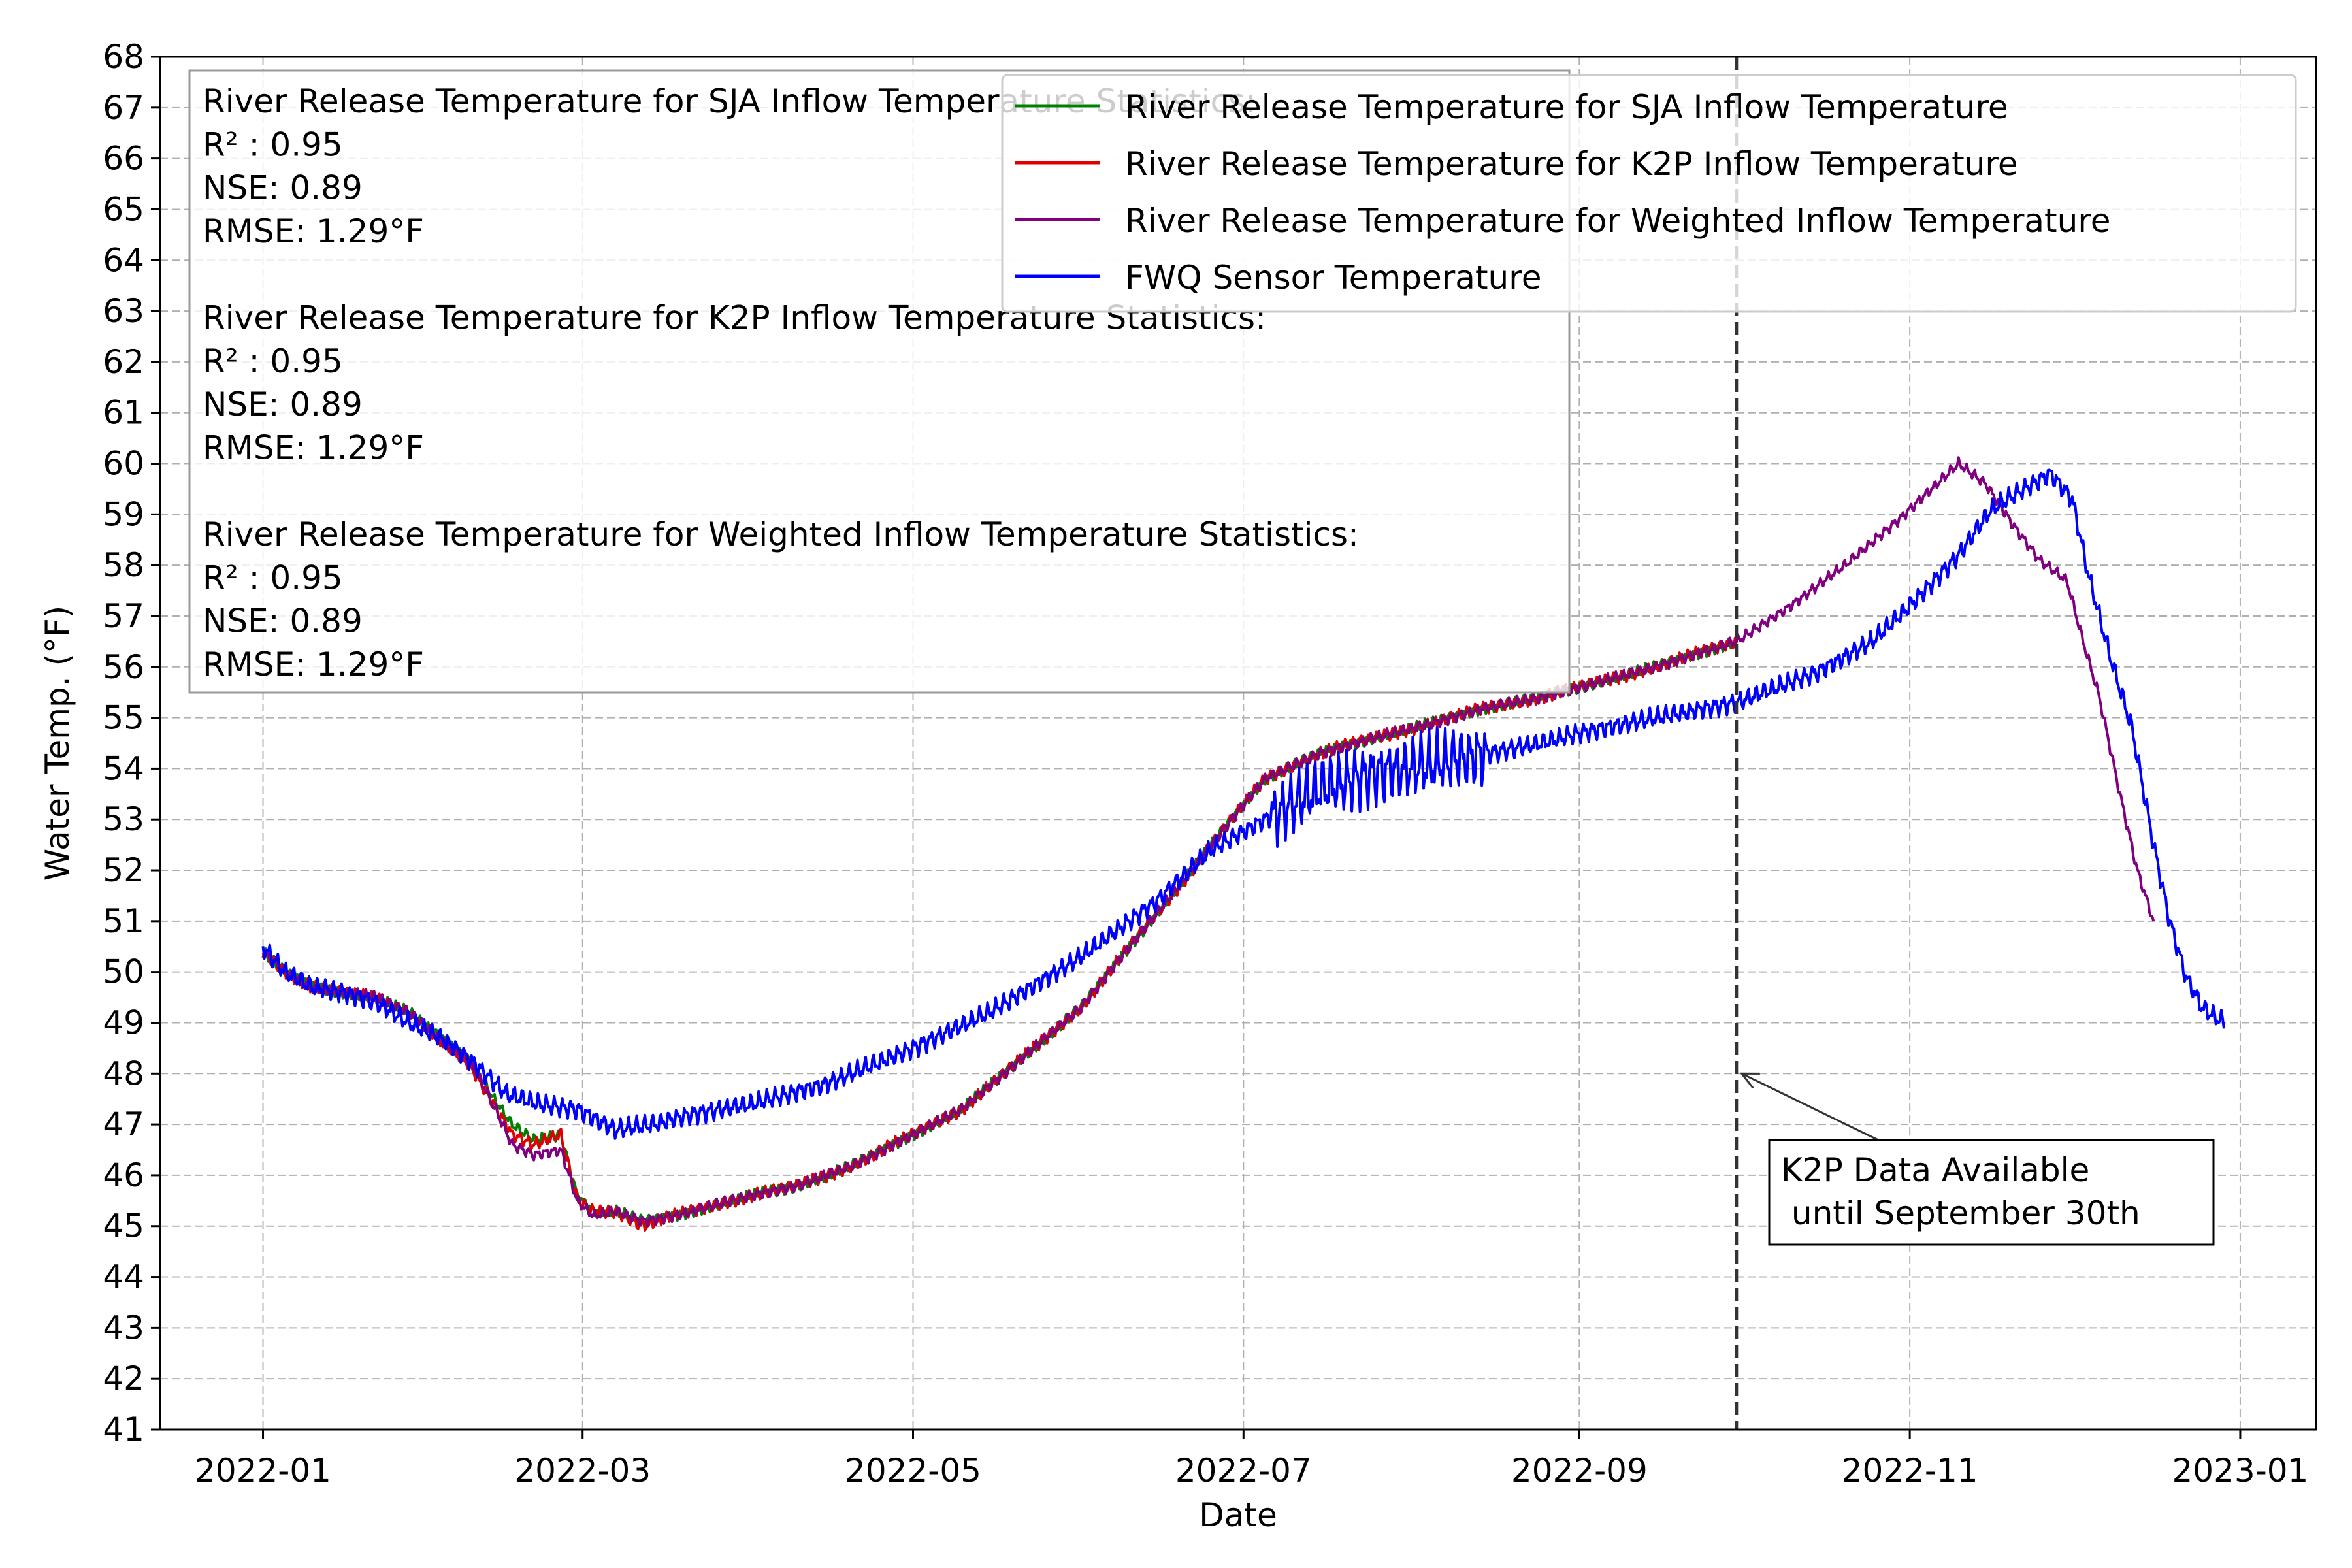  What do you see at coordinates (123, 1328) in the screenshot?
I see `y-tick-label: 43` at bounding box center [123, 1328].